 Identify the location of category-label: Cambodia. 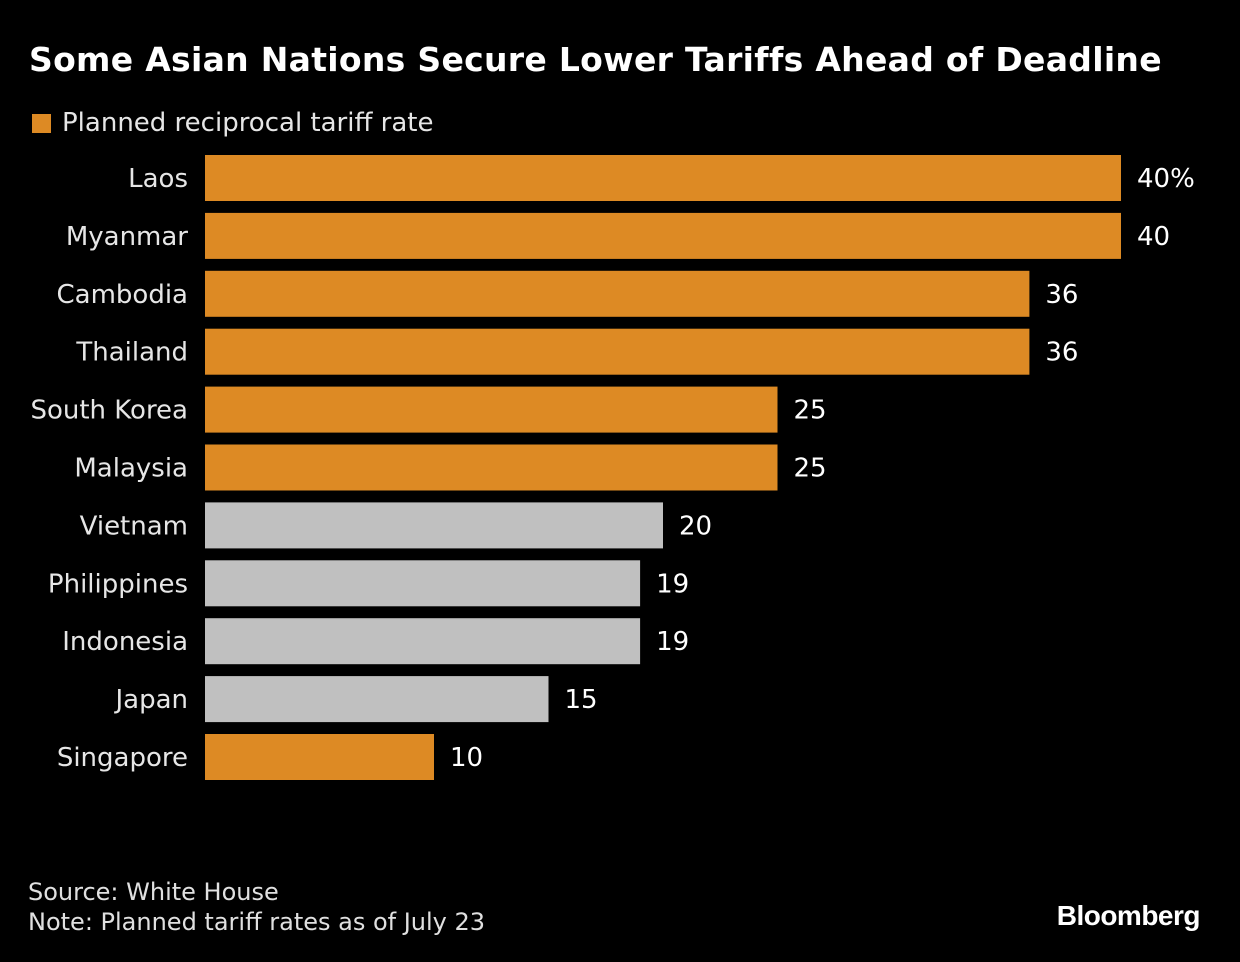
(123, 295).